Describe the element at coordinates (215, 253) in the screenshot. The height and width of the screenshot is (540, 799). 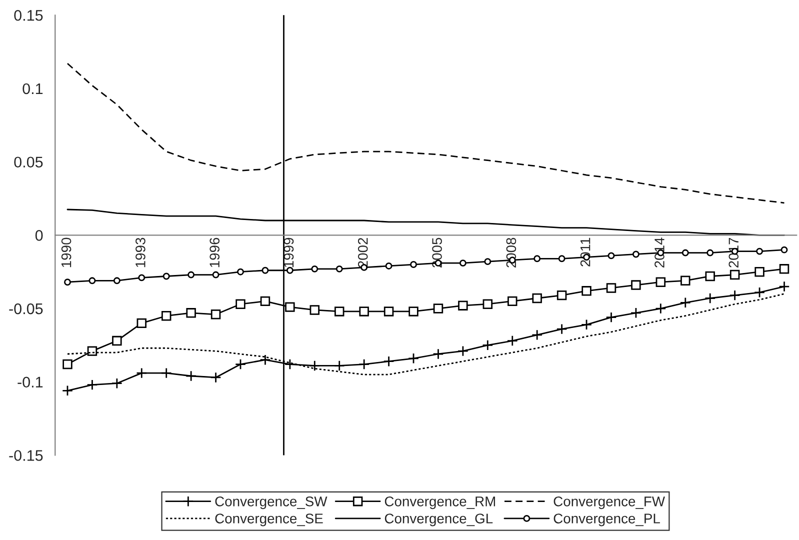
I see `x-tick-label: 1996` at that location.